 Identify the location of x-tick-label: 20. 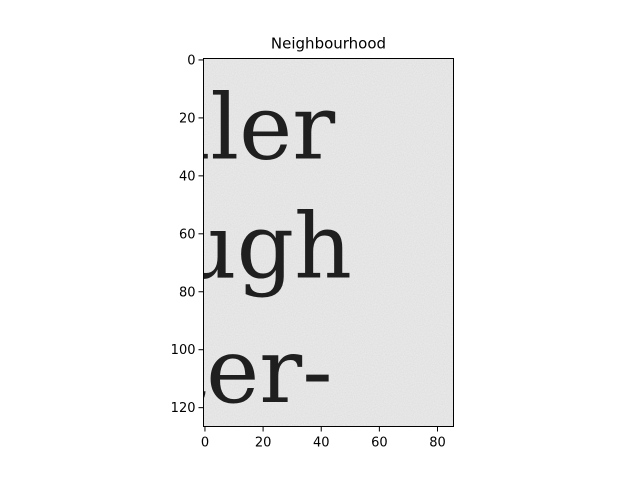
(263, 443).